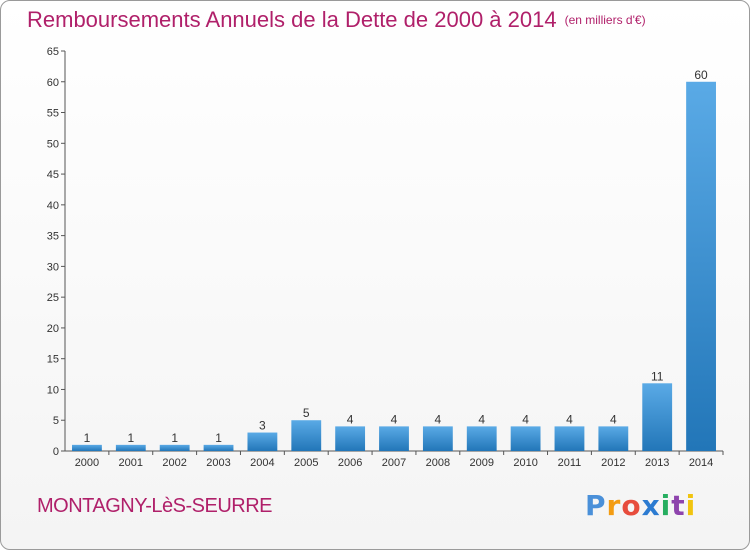  What do you see at coordinates (155, 506) in the screenshot?
I see `commune-name: MONTAGNY-LèS-SEURRE` at bounding box center [155, 506].